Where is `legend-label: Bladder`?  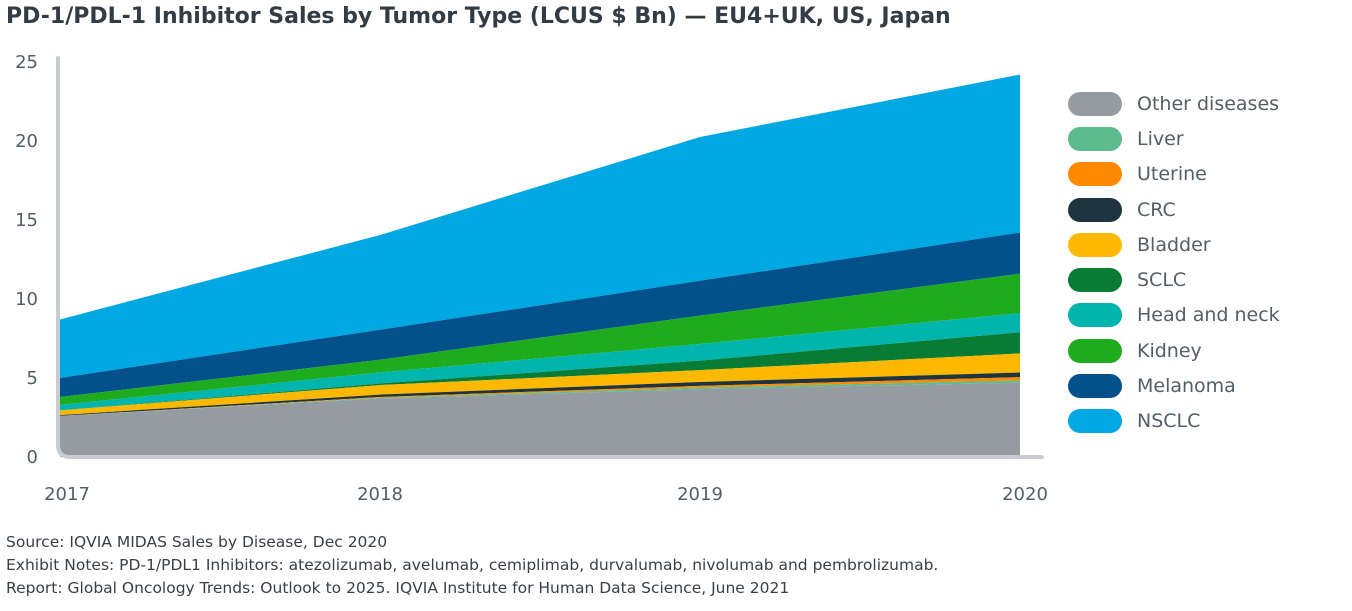 legend-label: Bladder is located at coordinates (1174, 244).